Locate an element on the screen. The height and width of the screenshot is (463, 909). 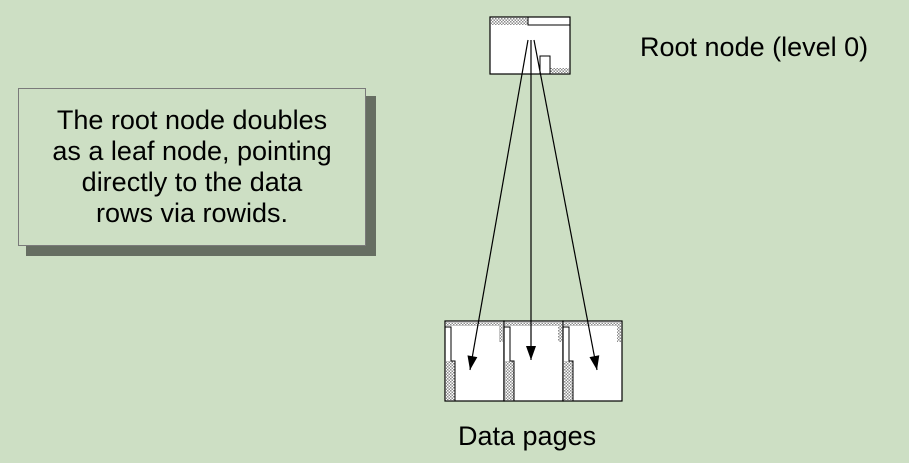
data-page is located at coordinates (533, 361).